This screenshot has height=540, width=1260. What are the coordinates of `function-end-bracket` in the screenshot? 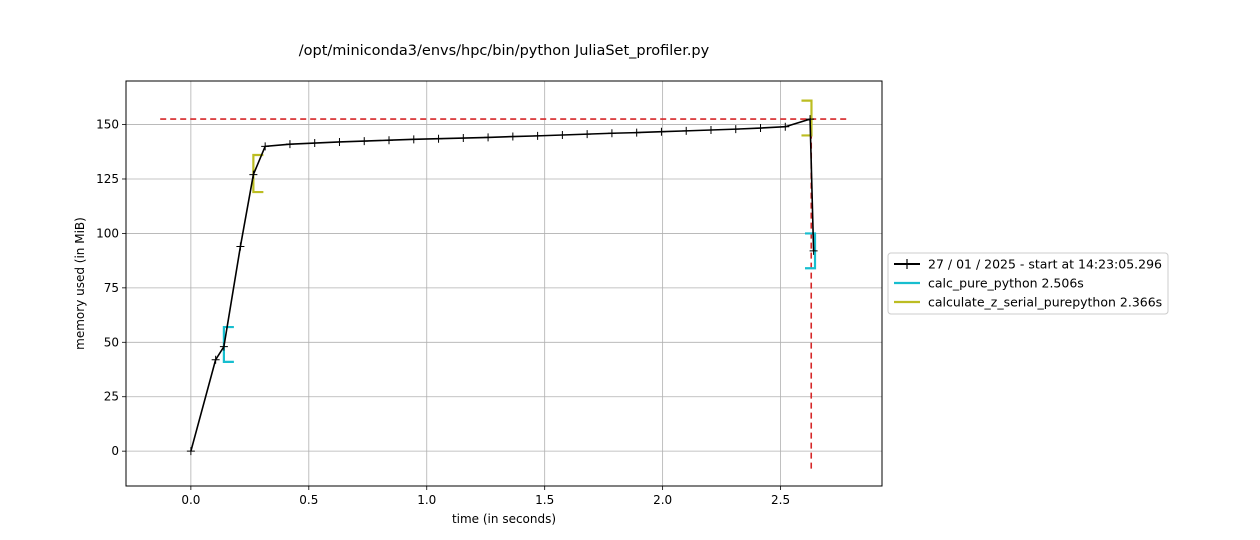 It's located at (807, 118).